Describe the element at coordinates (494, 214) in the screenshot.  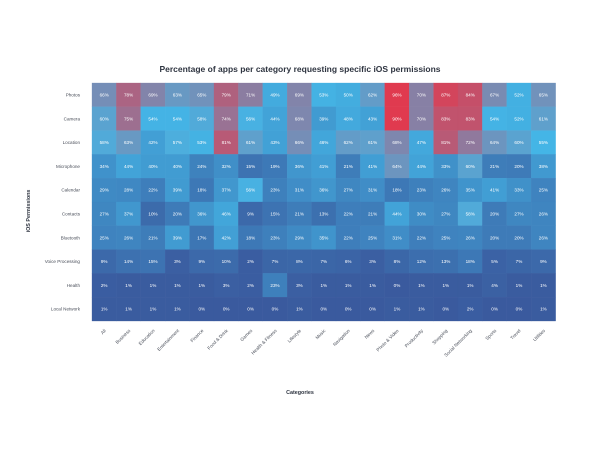
I see `cell-value-label: 20%` at that location.